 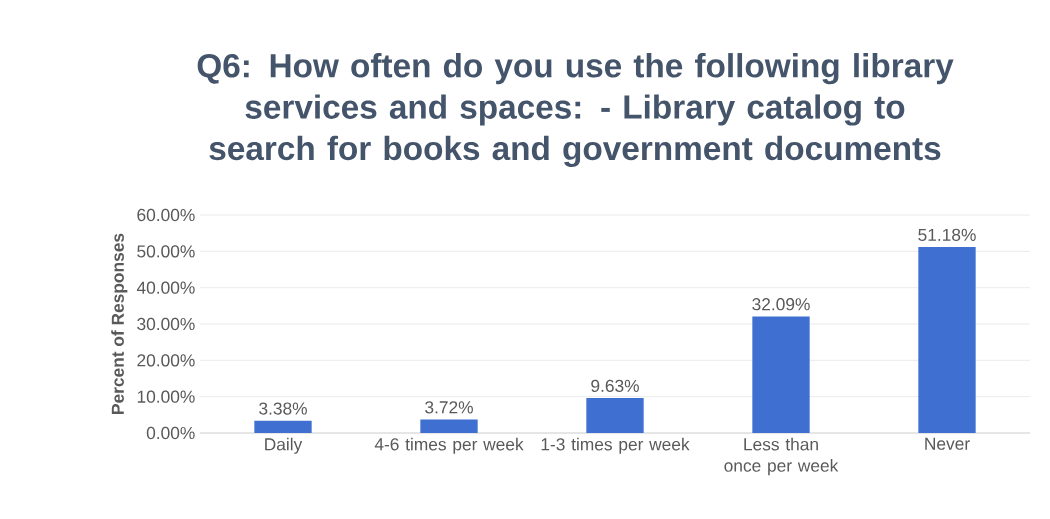 What do you see at coordinates (781, 304) in the screenshot?
I see `data-label: 32.09%` at bounding box center [781, 304].